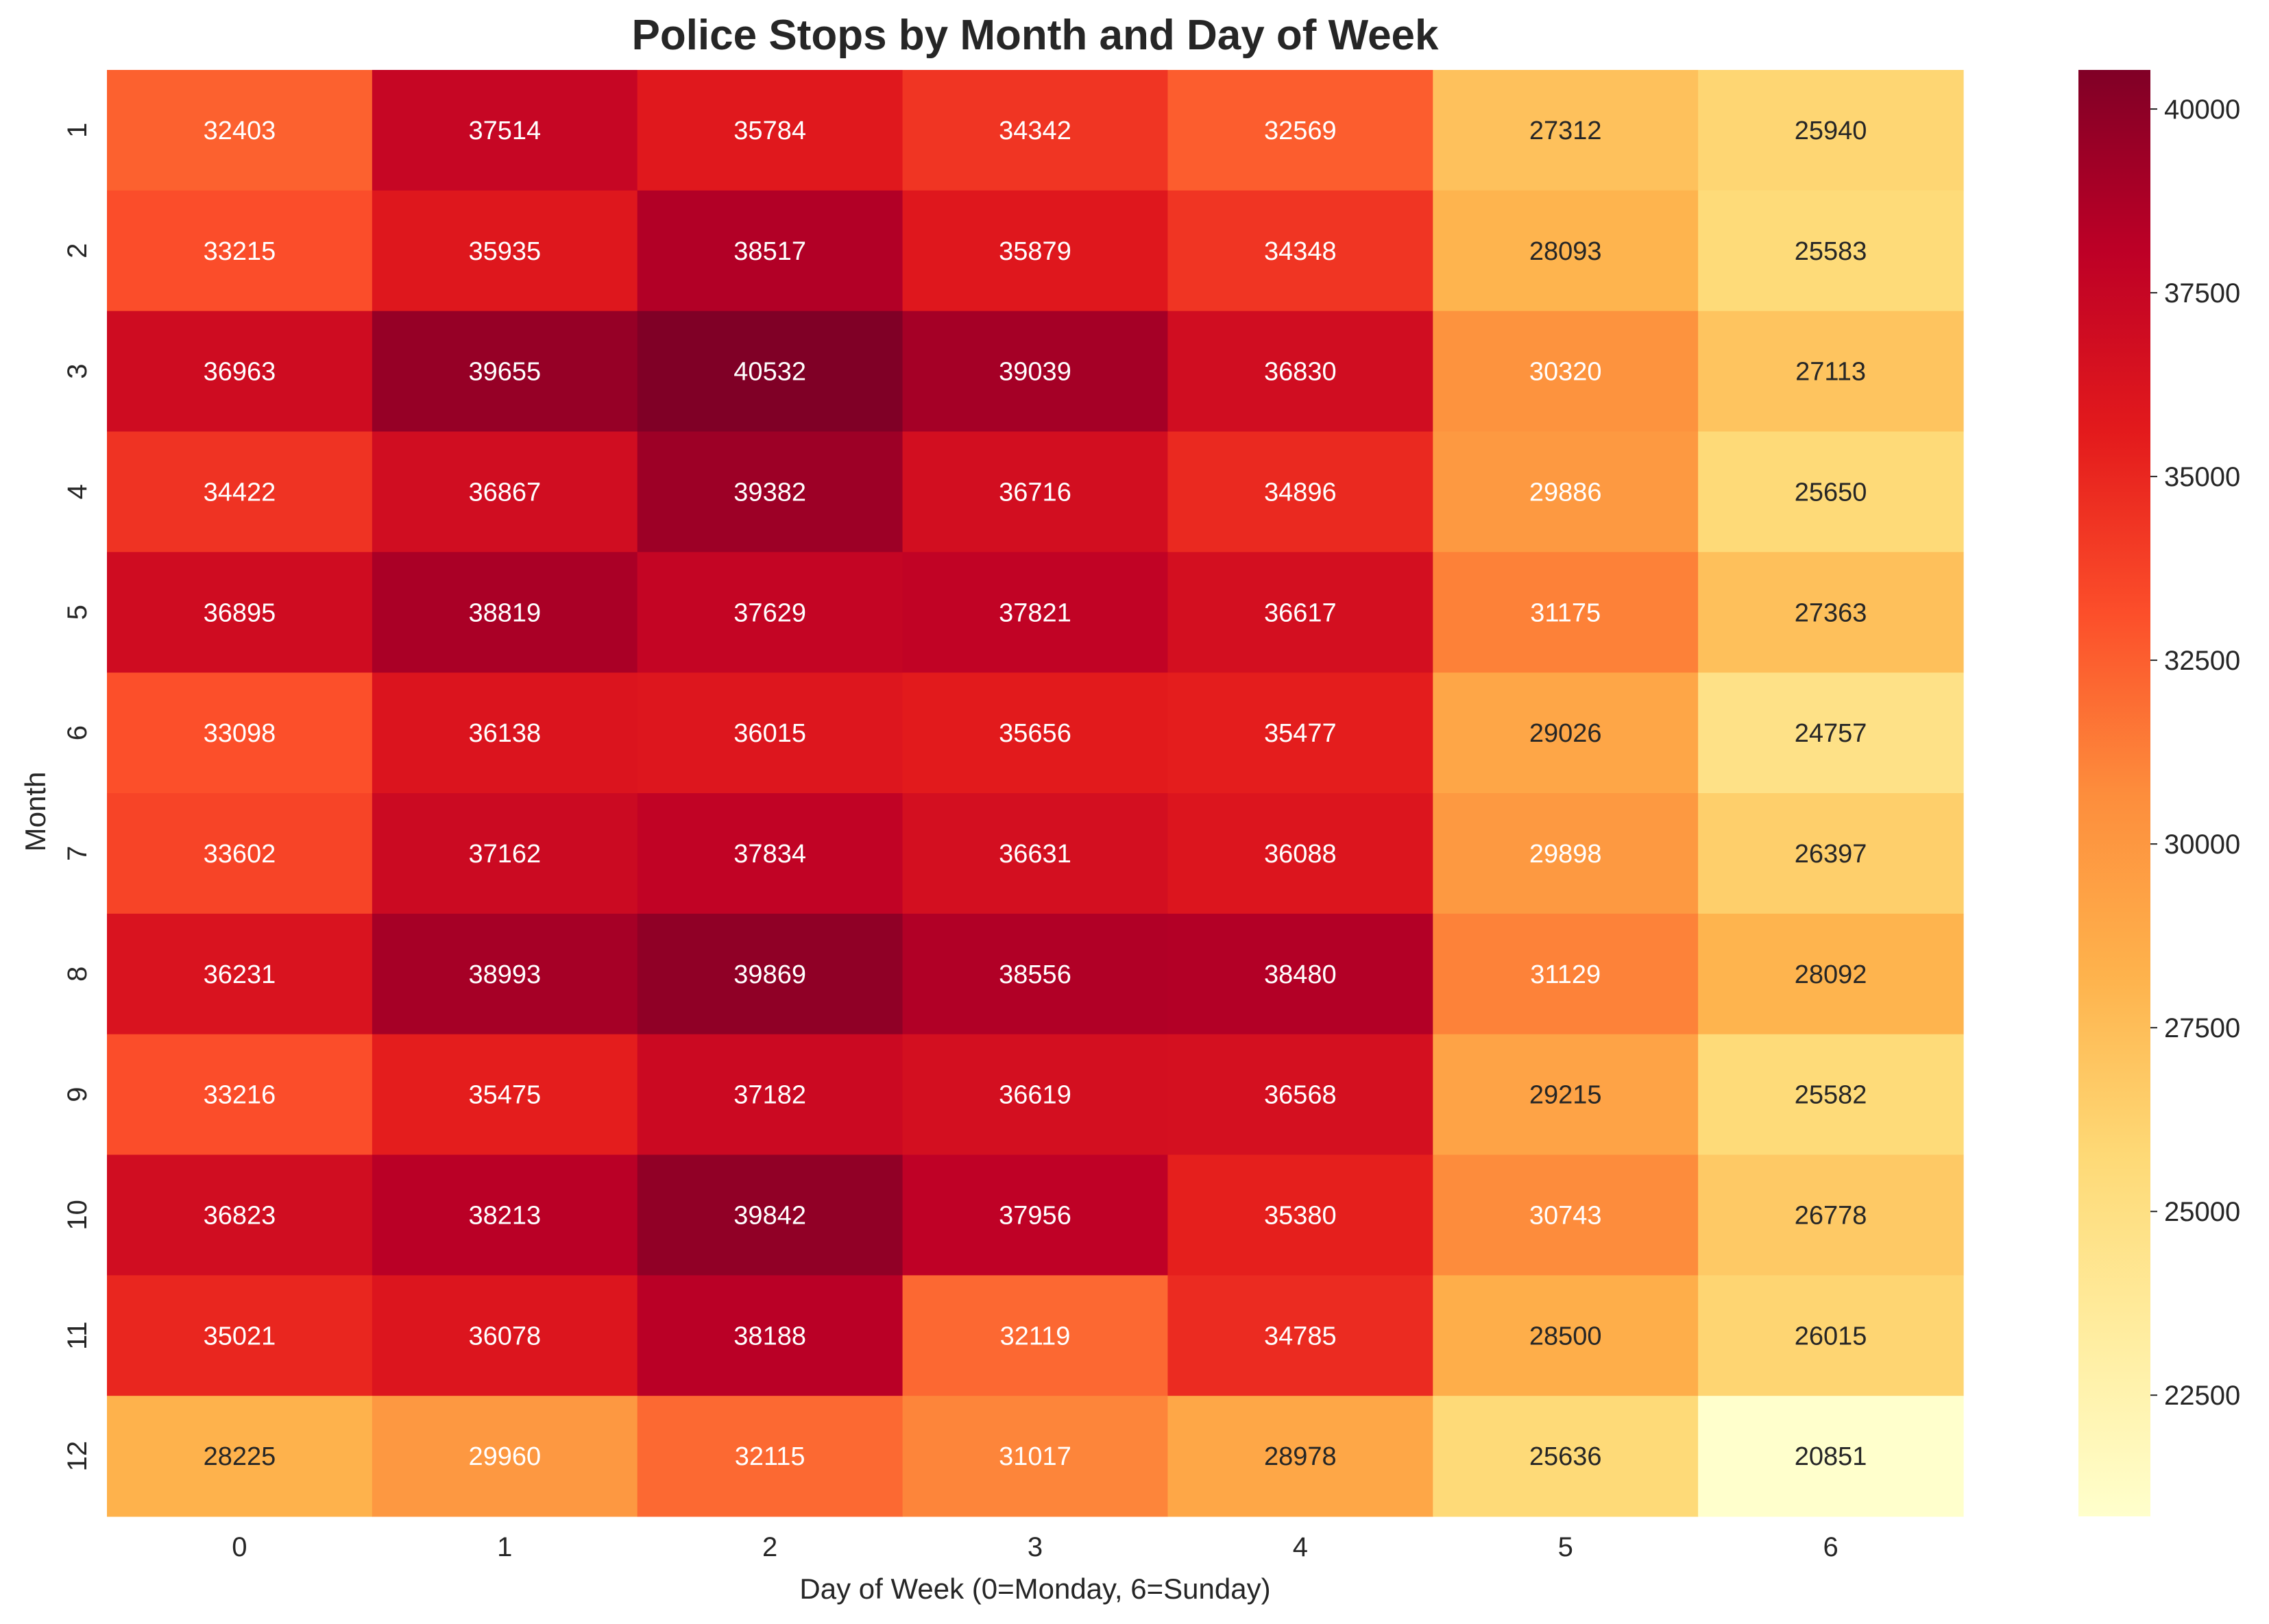 The image size is (2269, 1624). I want to click on cell-value-label: 37514, so click(505, 131).